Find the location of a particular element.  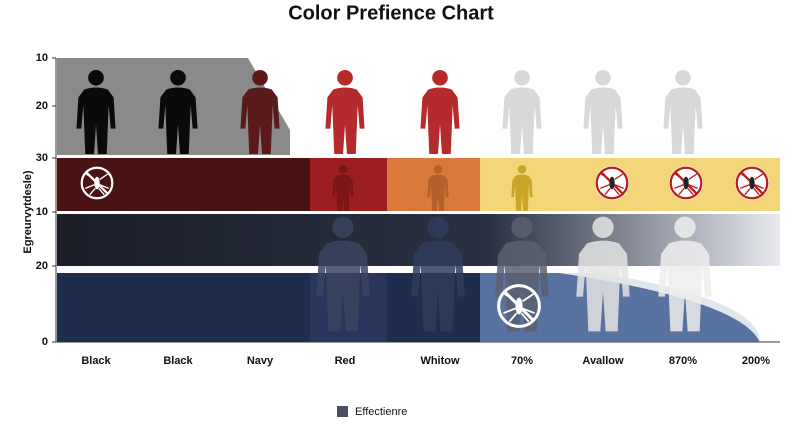

legend-swatch is located at coordinates (342, 411).